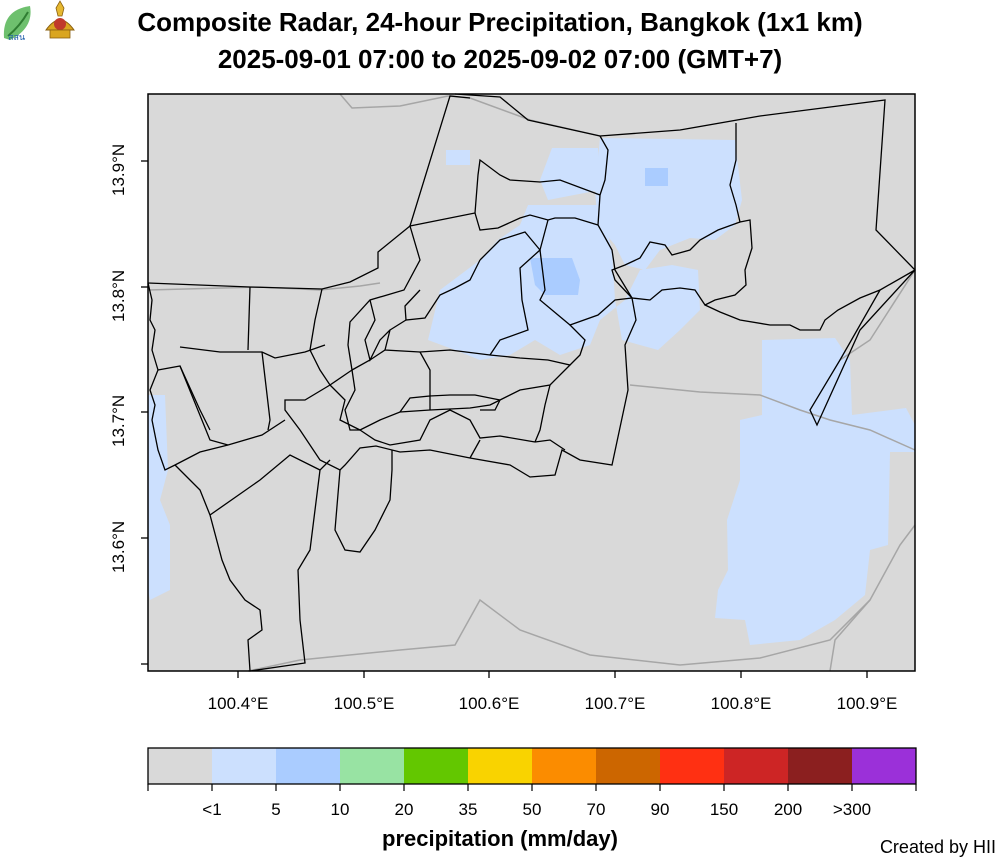  I want to click on legend-tick-label: 10, so click(340, 809).